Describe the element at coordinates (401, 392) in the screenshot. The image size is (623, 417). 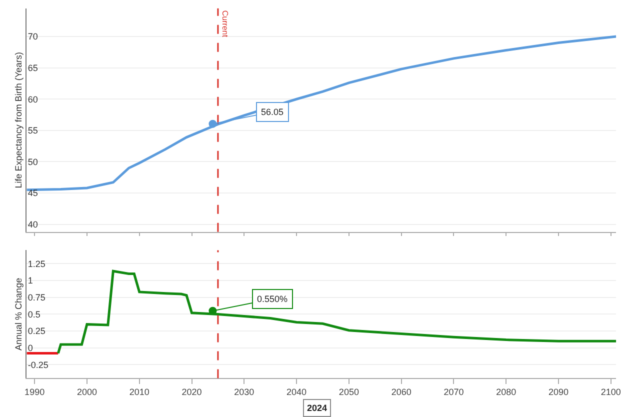
I see `x-tick-label: 2060` at that location.